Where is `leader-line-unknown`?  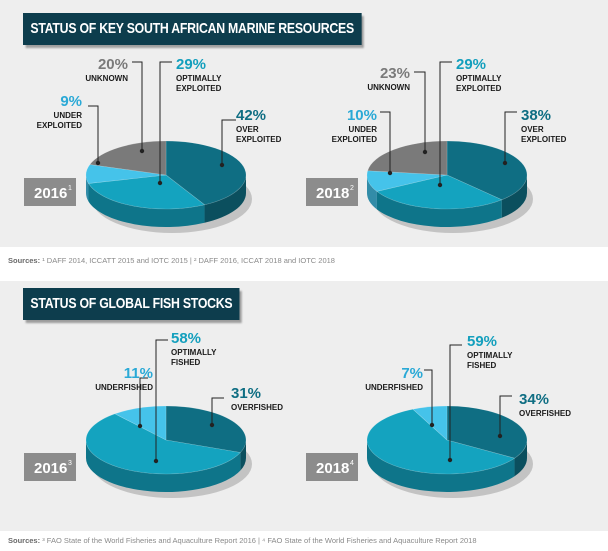 leader-line-unknown is located at coordinates (137, 106).